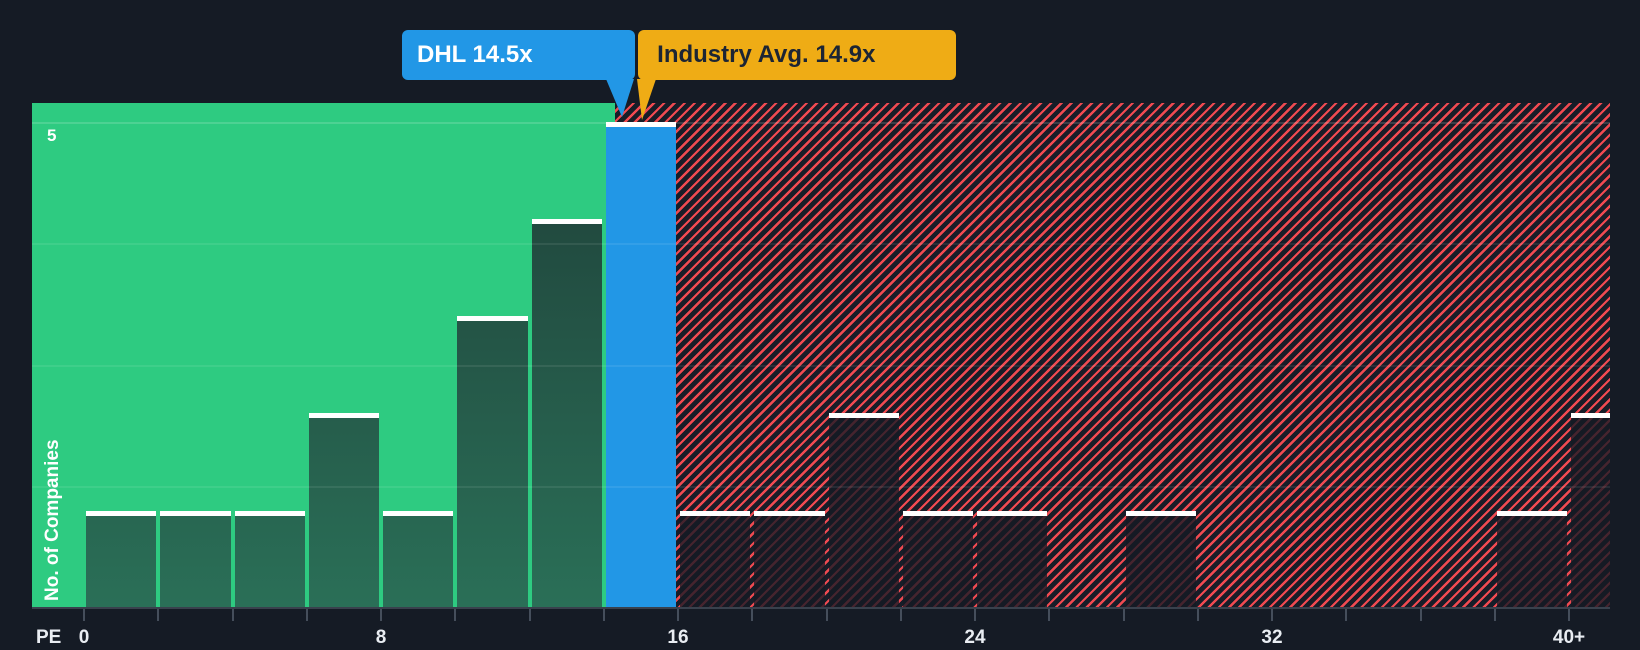 The width and height of the screenshot is (1640, 650). I want to click on x-axis-tick-label-24: 24, so click(975, 637).